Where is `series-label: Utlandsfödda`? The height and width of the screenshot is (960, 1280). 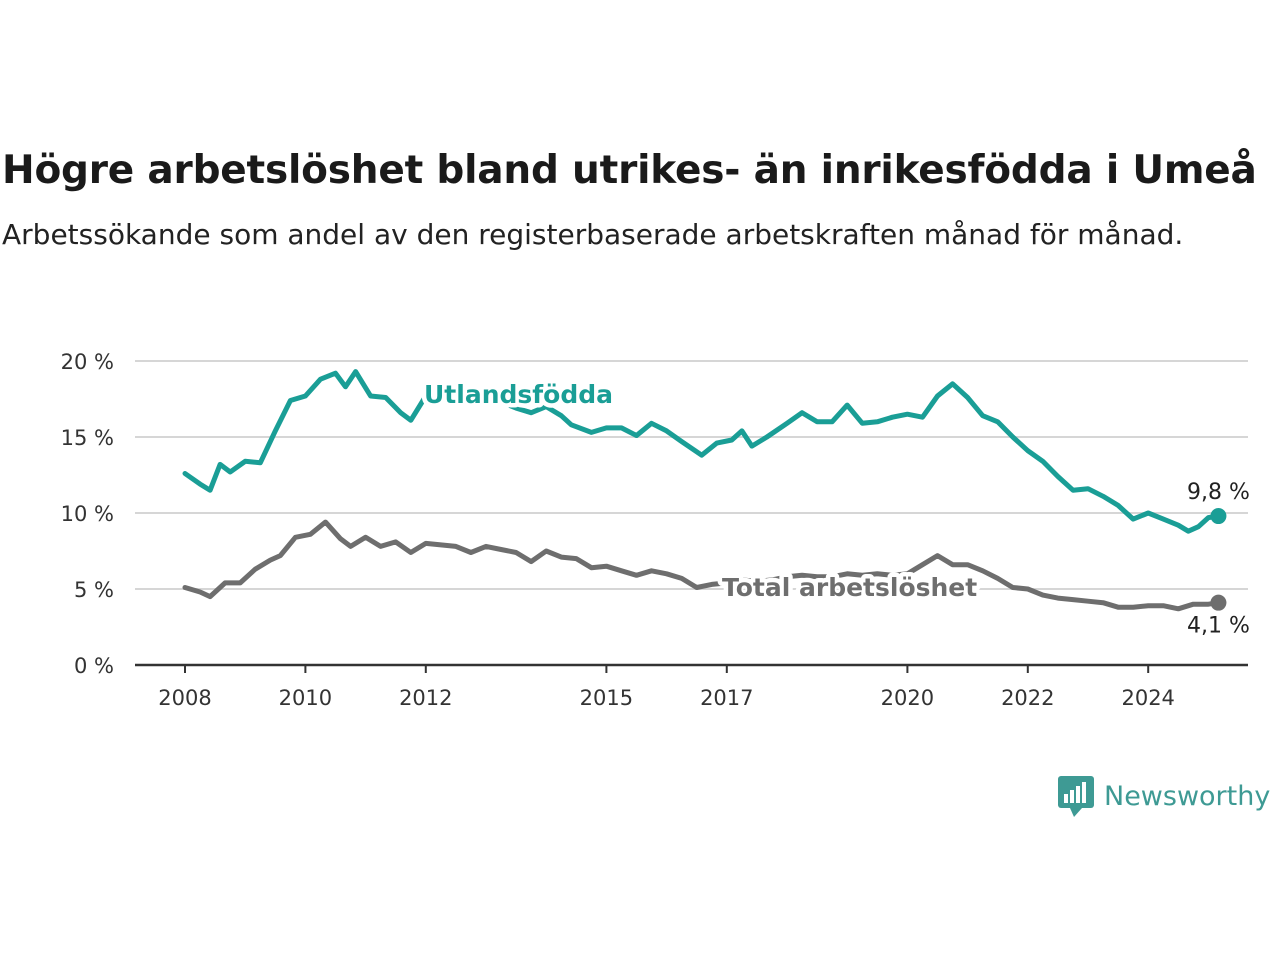 series-label: Utlandsfödda is located at coordinates (518, 394).